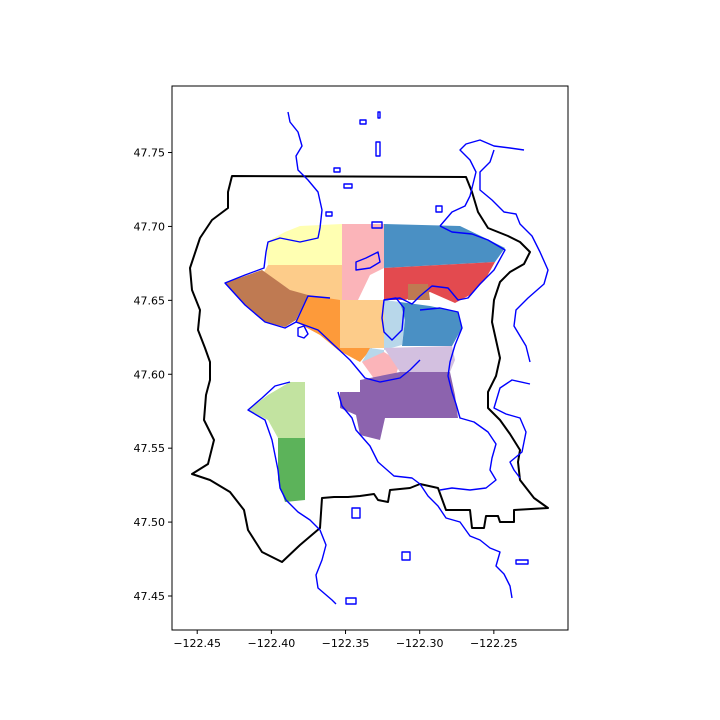 This screenshot has height=720, width=720. I want to click on green-lake, so click(368, 261).